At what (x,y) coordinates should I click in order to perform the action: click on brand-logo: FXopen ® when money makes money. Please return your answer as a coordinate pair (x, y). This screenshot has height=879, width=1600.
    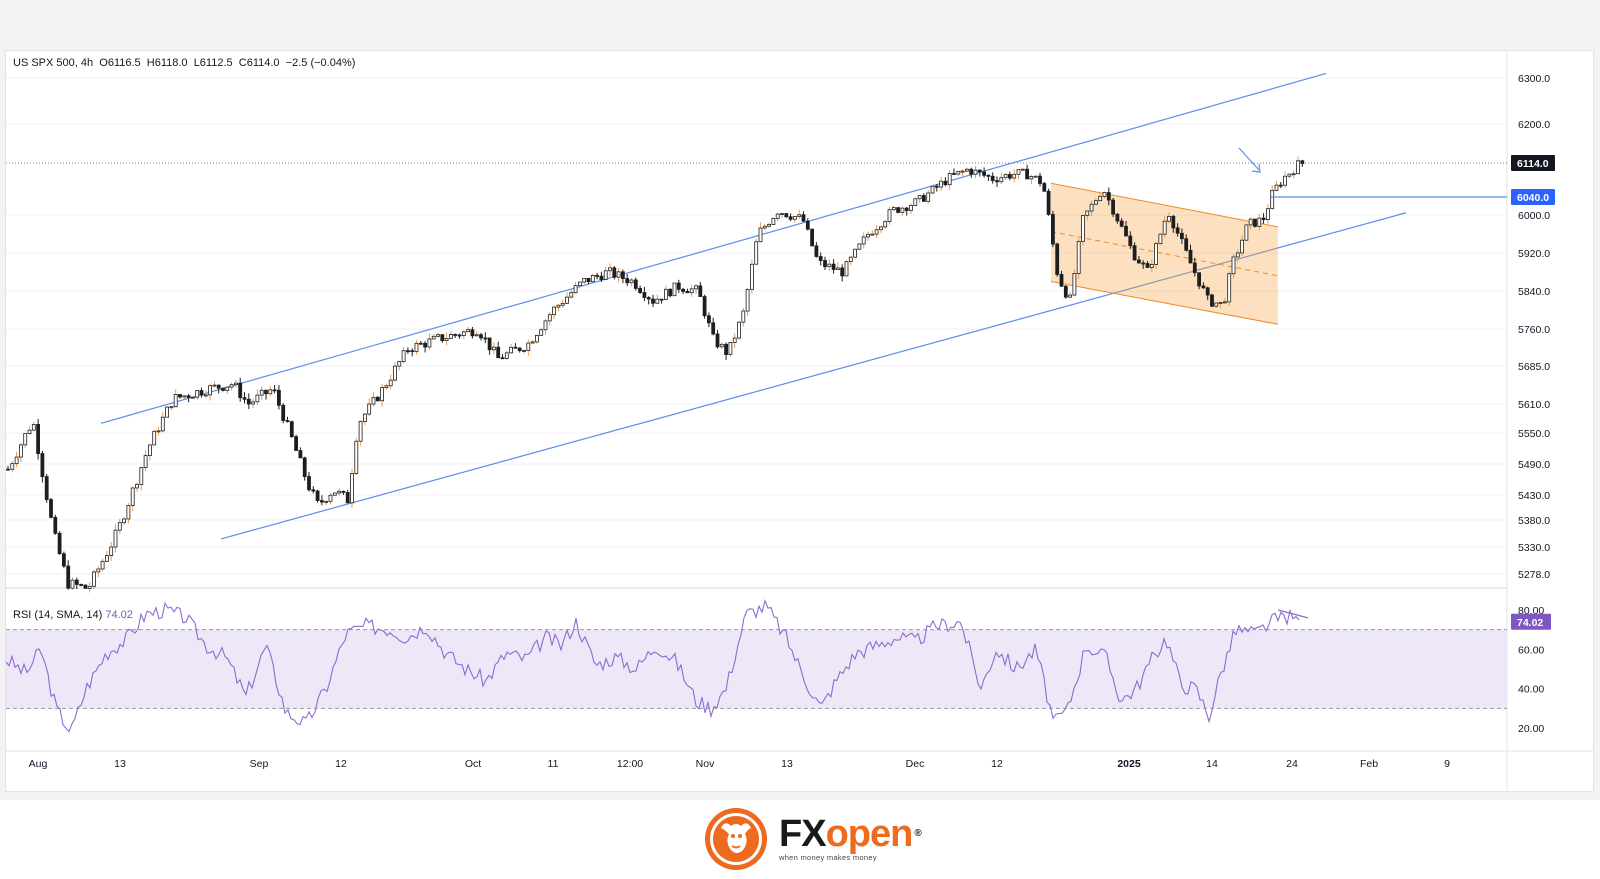
    Looking at the image, I should click on (812, 839).